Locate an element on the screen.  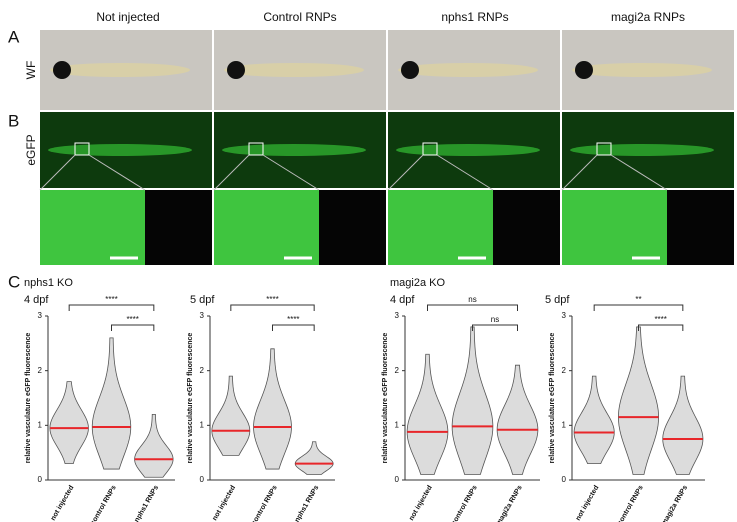
column-header: magi2a RNPs is located at coordinates (648, 17).